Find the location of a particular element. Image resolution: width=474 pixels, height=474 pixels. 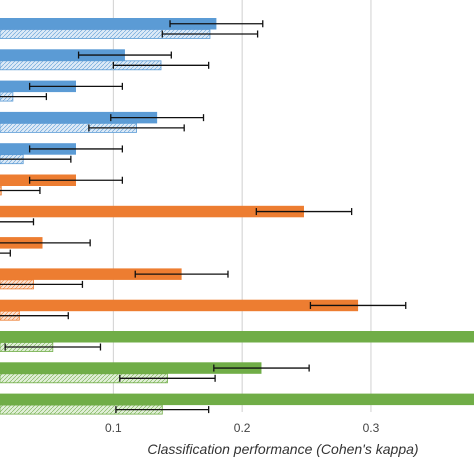

x-tick-label: 0.1 is located at coordinates (113, 428).